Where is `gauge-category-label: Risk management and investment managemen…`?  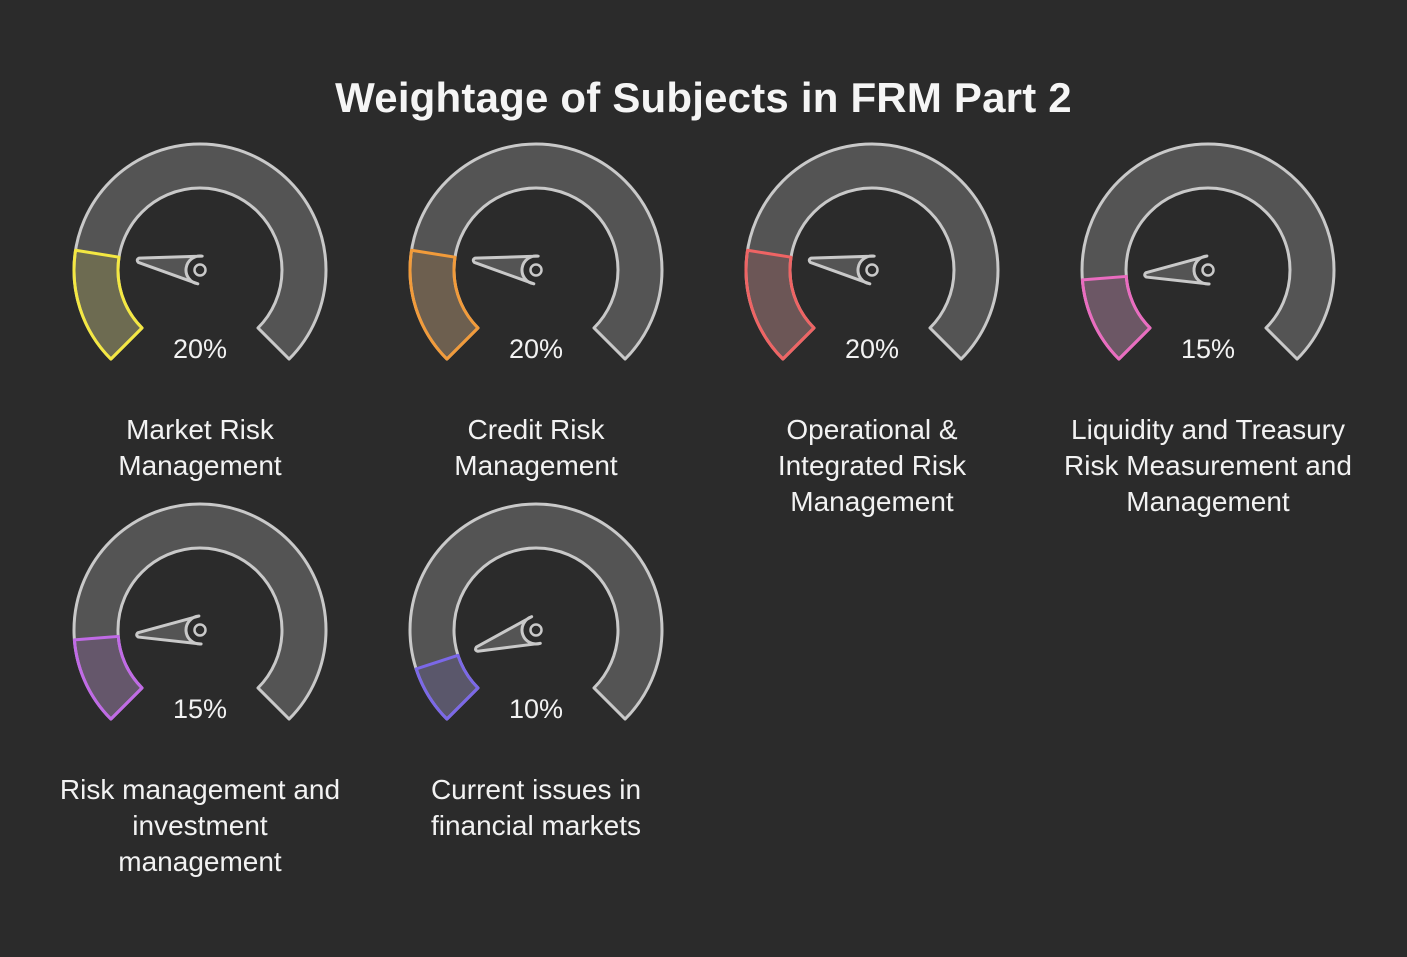 gauge-category-label: Risk management and investment managemen… is located at coordinates (200, 825).